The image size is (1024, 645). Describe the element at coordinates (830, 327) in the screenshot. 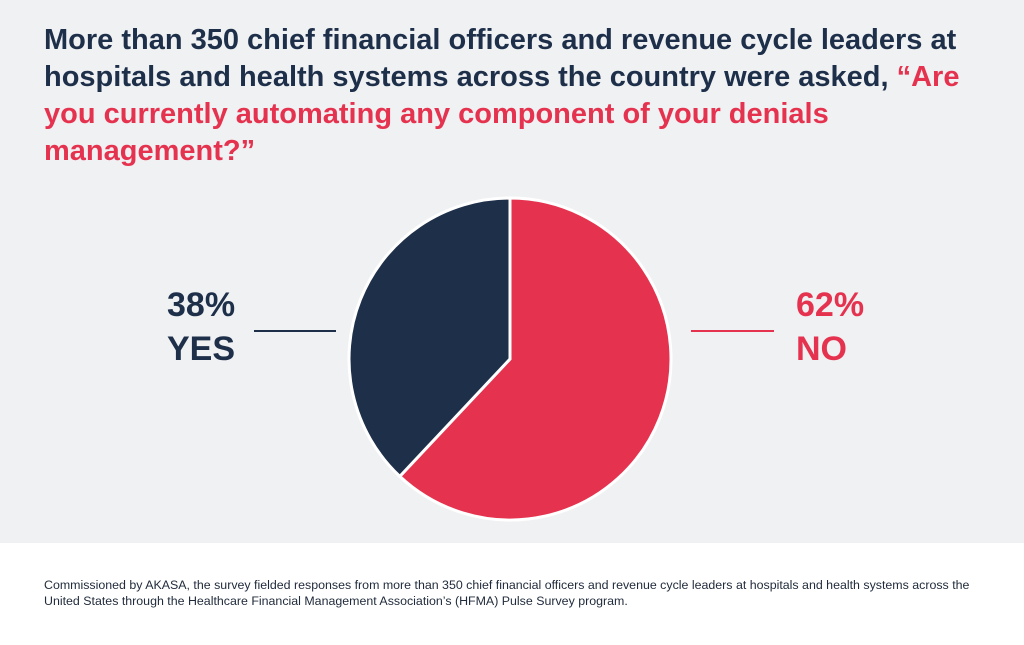

I see `no-label: 62% NO` at that location.